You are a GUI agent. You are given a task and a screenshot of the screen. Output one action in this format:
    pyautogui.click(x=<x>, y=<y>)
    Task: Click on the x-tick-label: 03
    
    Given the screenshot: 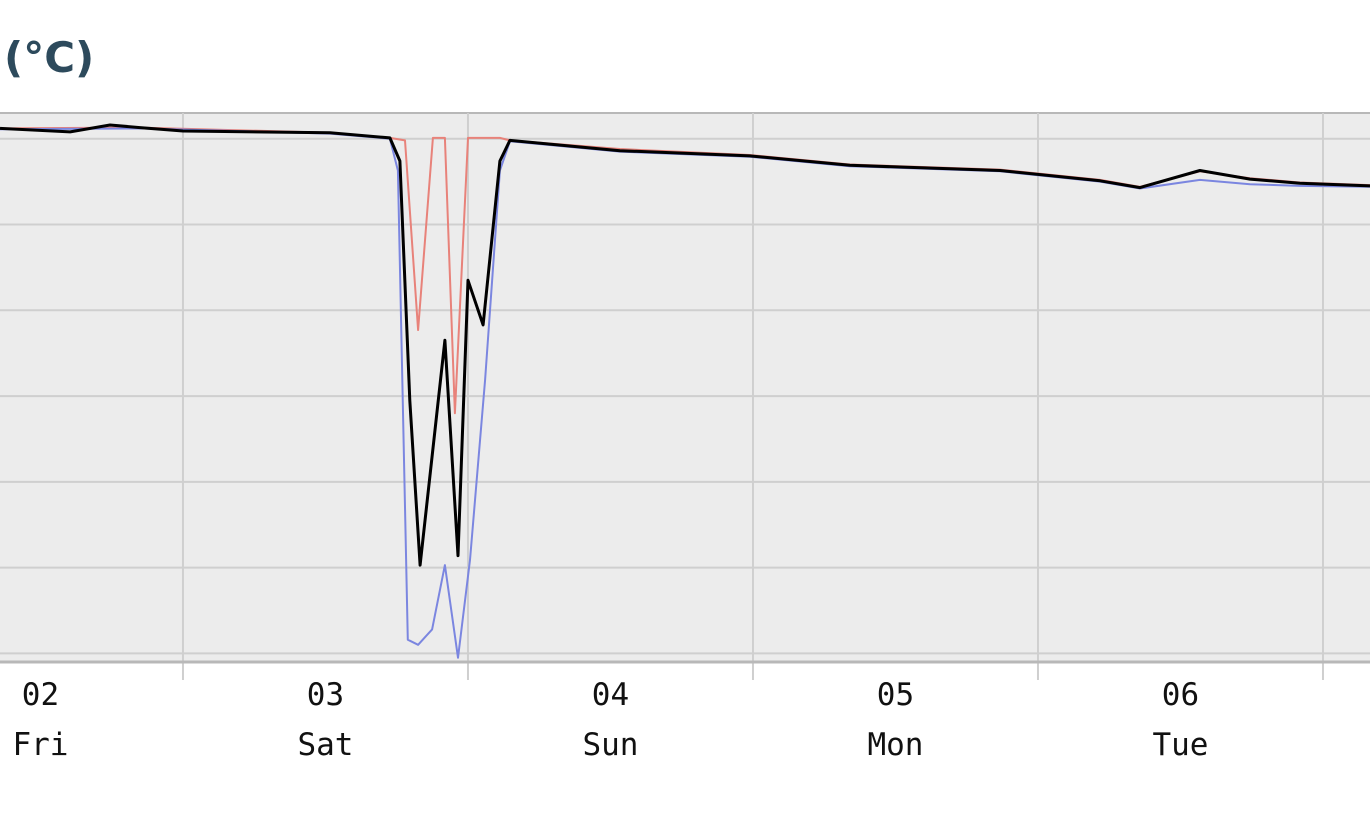 What is the action you would take?
    pyautogui.click(x=325, y=695)
    